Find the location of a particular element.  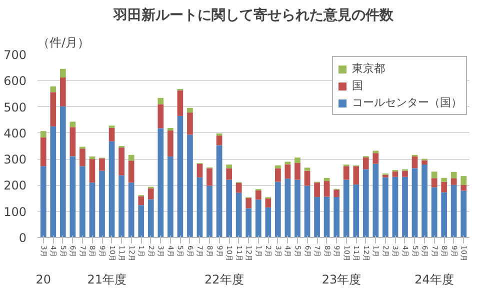

y-tick-label: 300 is located at coordinates (15, 159).